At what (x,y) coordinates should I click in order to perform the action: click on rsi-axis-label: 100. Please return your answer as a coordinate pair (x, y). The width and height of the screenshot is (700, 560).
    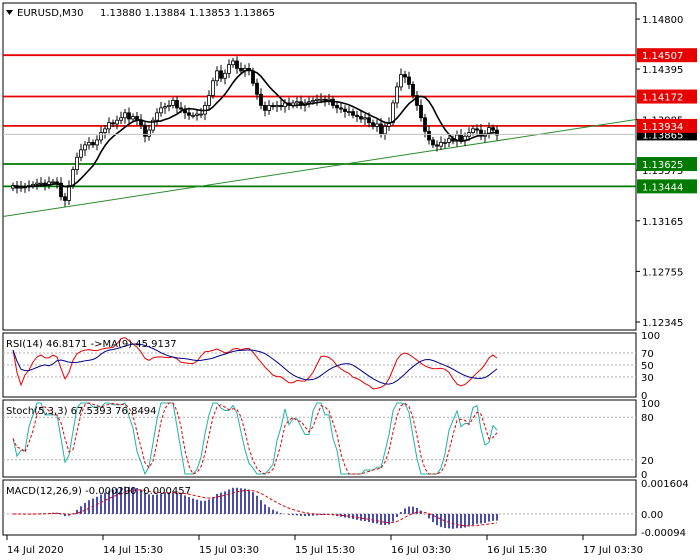
    Looking at the image, I should click on (650, 336).